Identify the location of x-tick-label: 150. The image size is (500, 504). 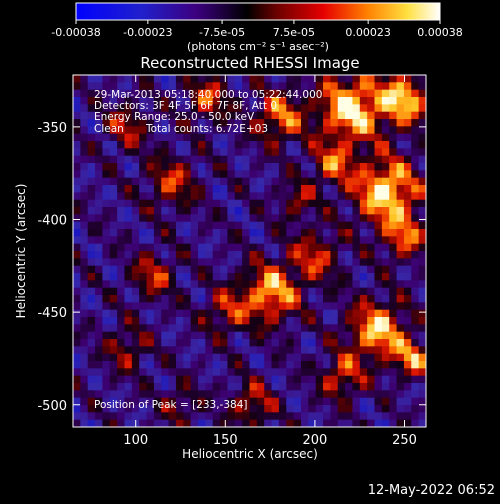
(225, 440).